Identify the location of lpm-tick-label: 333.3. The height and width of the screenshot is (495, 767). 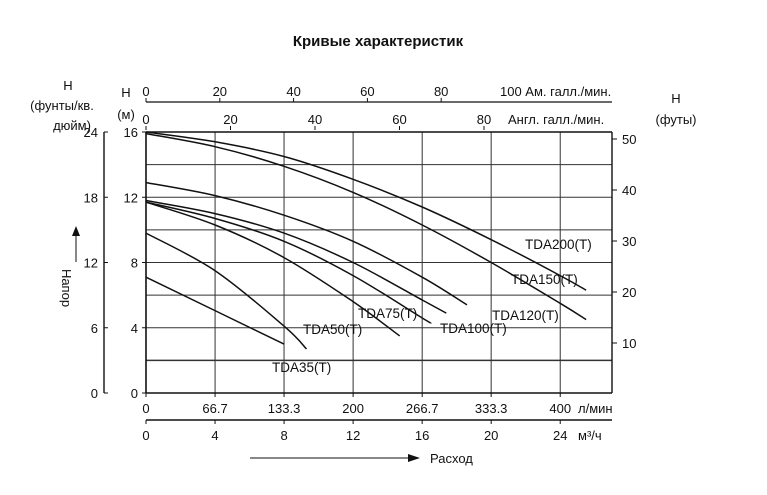
(491, 408).